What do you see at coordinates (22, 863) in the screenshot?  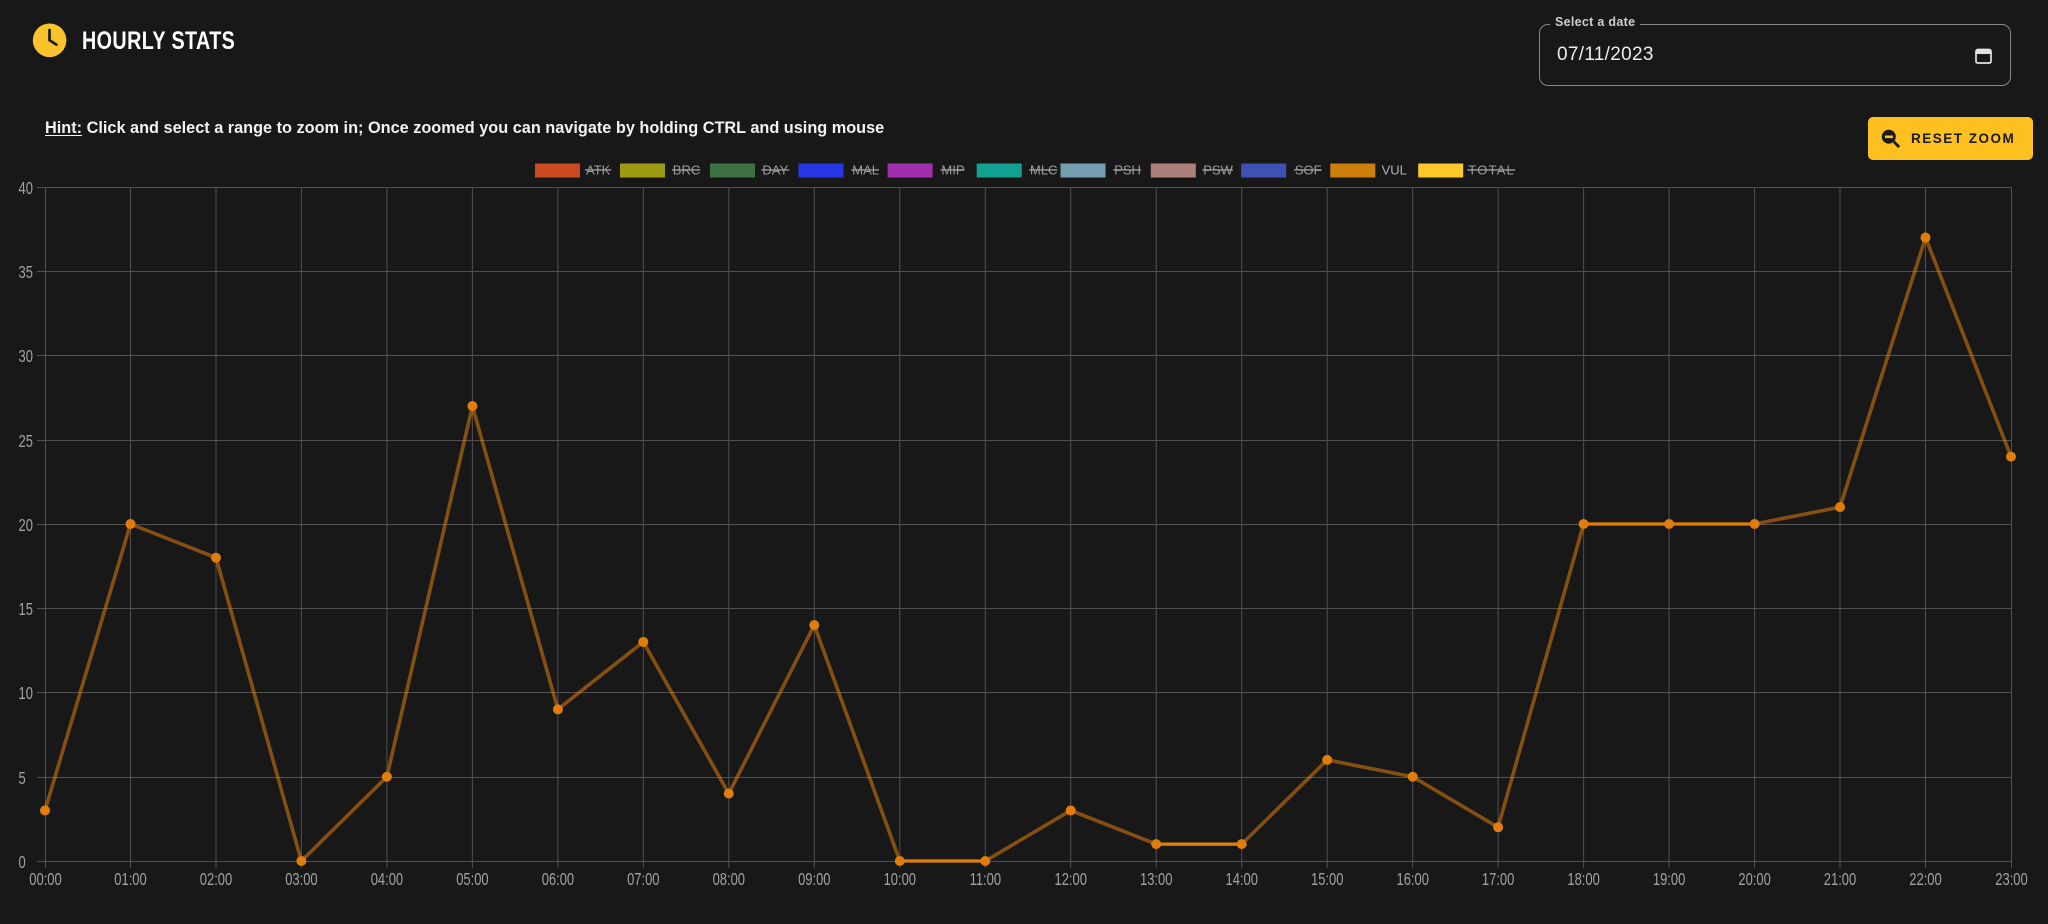 I see `svg-text: 0` at bounding box center [22, 863].